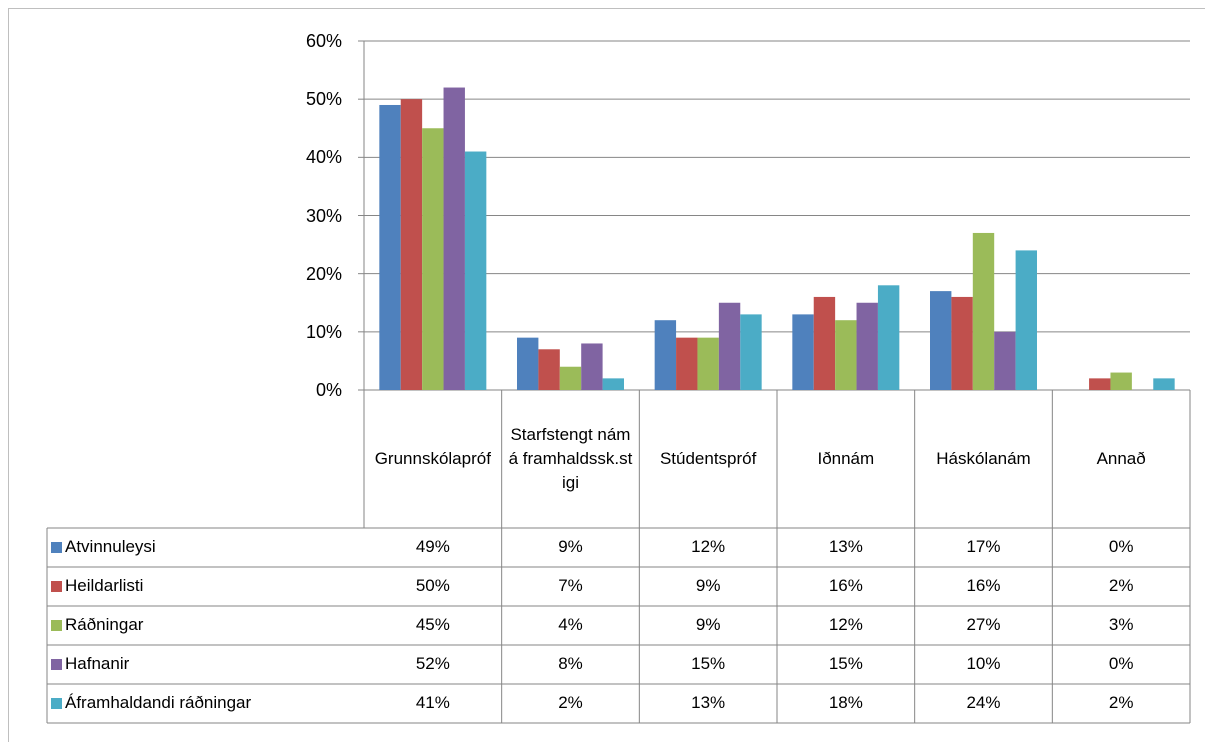  Describe the element at coordinates (158, 702) in the screenshot. I see `legend-label: Áframhaldandi ráðningar` at that location.